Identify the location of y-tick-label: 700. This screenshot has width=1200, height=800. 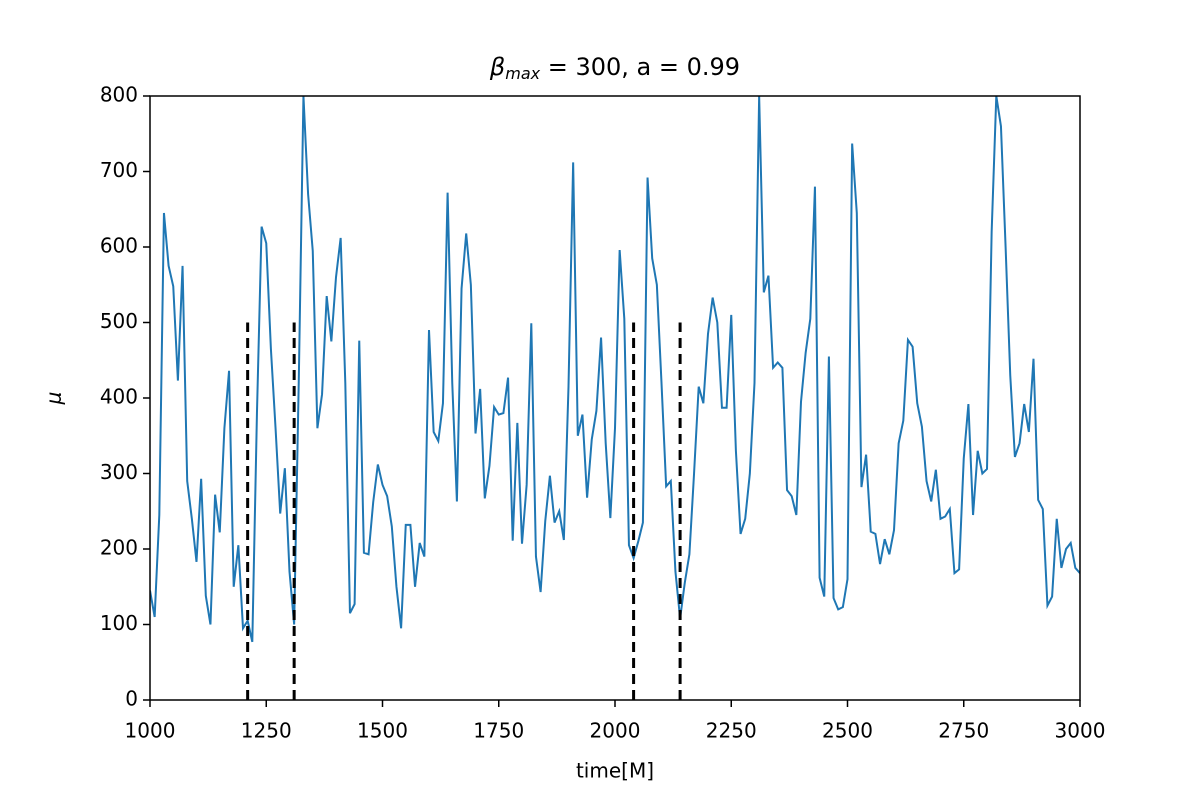
(119, 170).